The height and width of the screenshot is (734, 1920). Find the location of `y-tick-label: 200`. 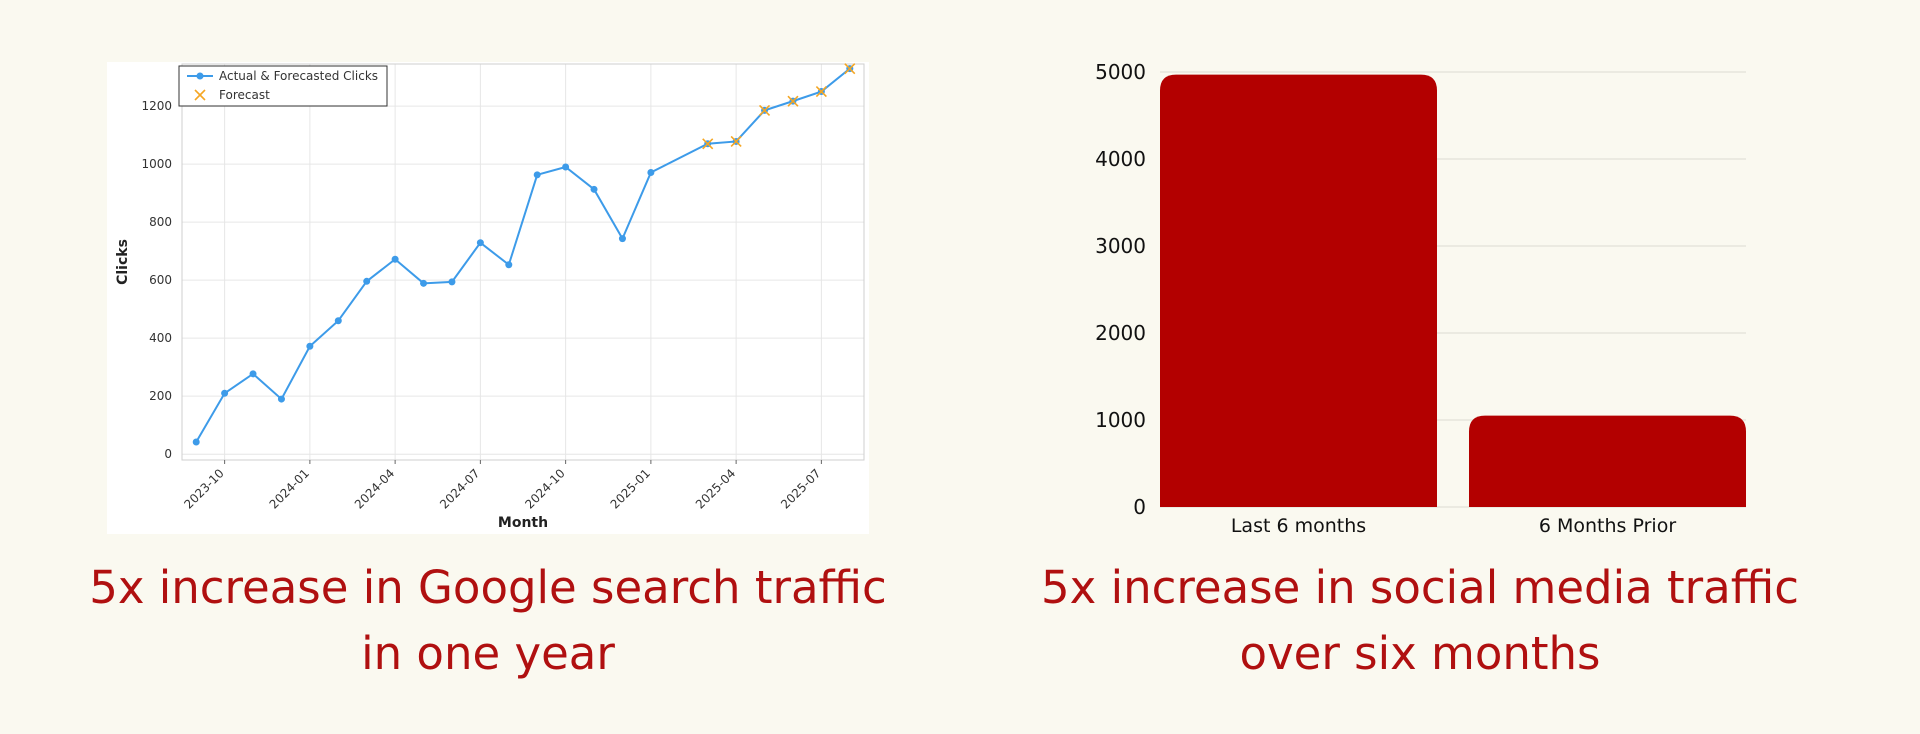

y-tick-label: 200 is located at coordinates (160, 396).